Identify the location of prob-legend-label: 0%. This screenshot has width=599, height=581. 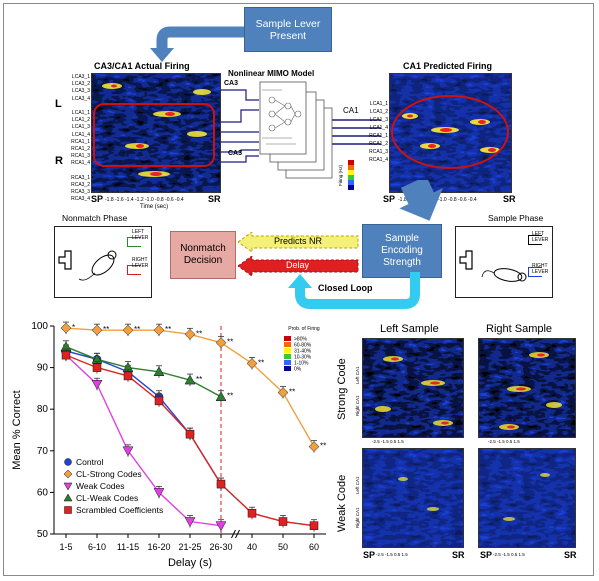
(298, 370).